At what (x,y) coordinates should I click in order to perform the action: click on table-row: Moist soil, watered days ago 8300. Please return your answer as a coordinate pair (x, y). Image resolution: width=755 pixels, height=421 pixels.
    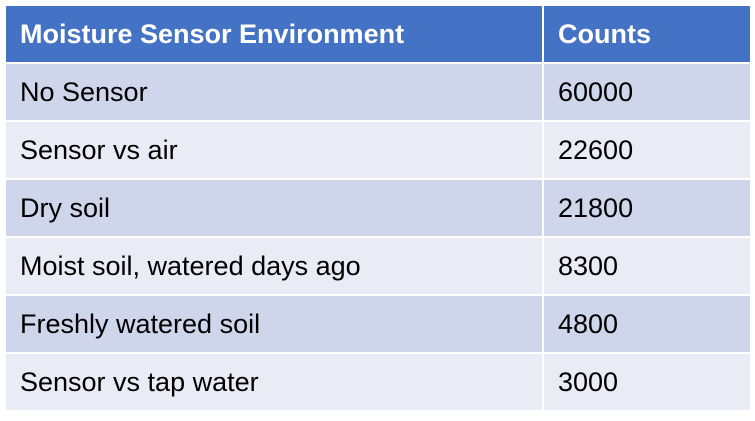
    Looking at the image, I should click on (378, 266).